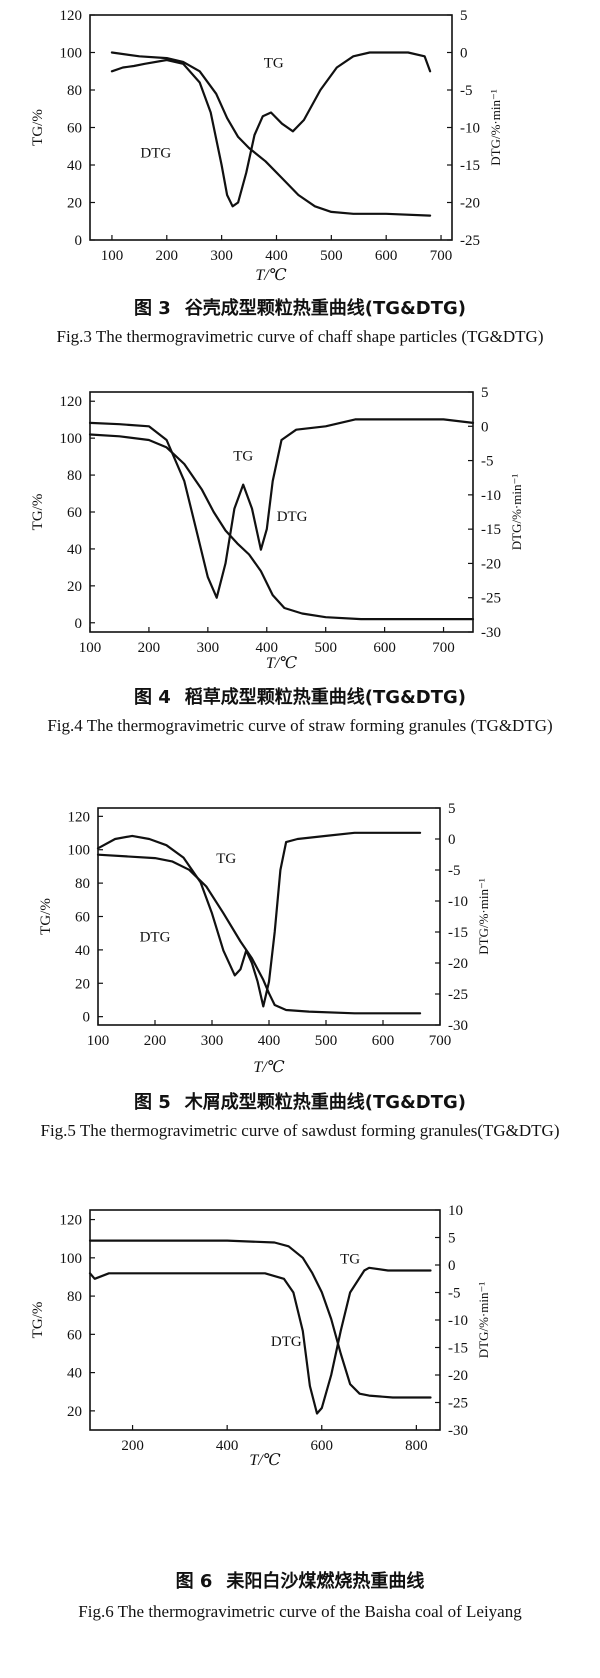  What do you see at coordinates (152, 697) in the screenshot?
I see `figure-number-cn: 图 4` at bounding box center [152, 697].